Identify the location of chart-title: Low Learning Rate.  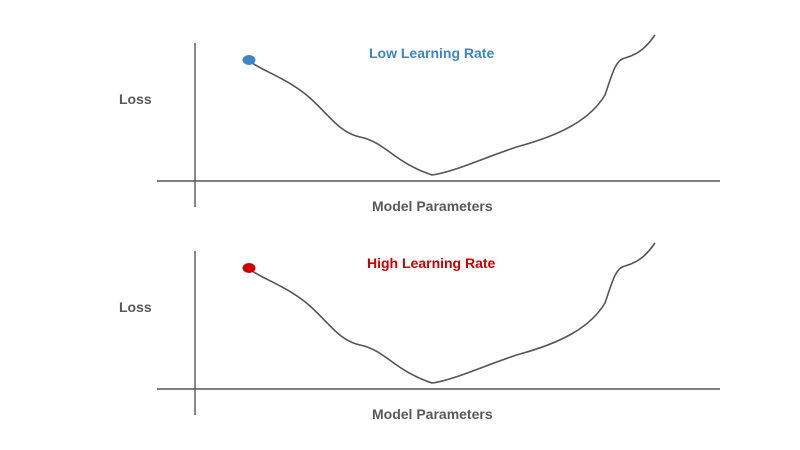
(432, 53).